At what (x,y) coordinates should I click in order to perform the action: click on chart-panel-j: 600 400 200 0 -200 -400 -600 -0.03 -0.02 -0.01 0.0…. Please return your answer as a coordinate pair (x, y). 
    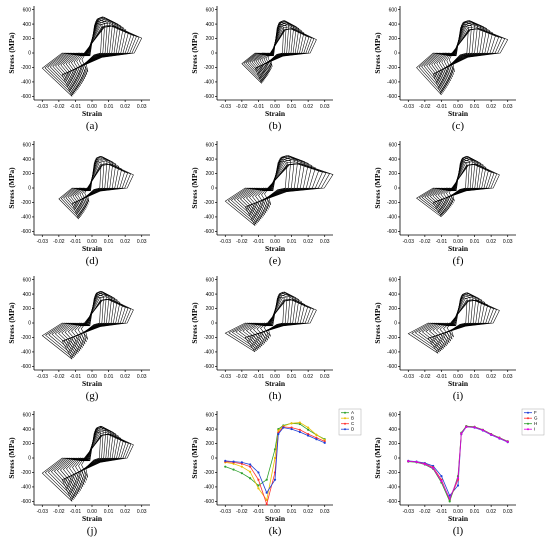
    Looking at the image, I should click on (91, 472).